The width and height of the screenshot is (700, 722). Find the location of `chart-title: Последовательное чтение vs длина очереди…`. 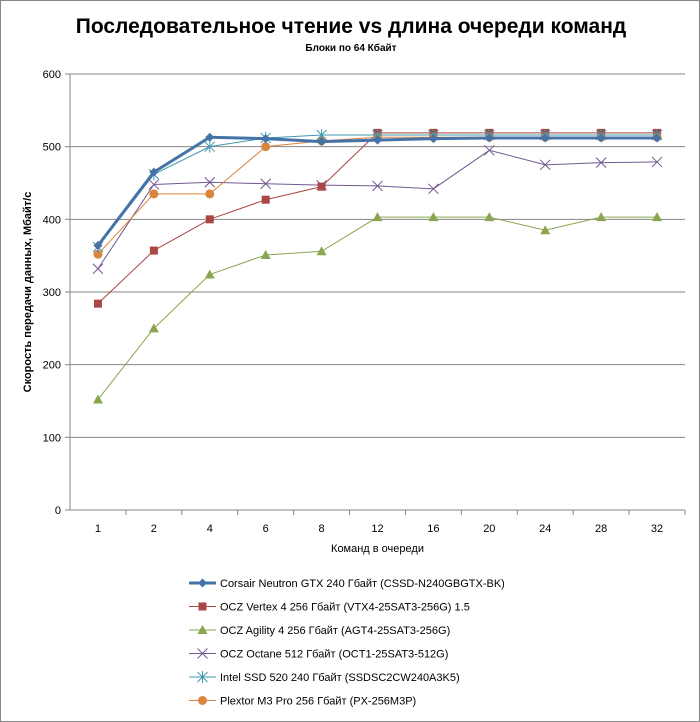

chart-title: Последовательное чтение vs длина очереди… is located at coordinates (351, 26).